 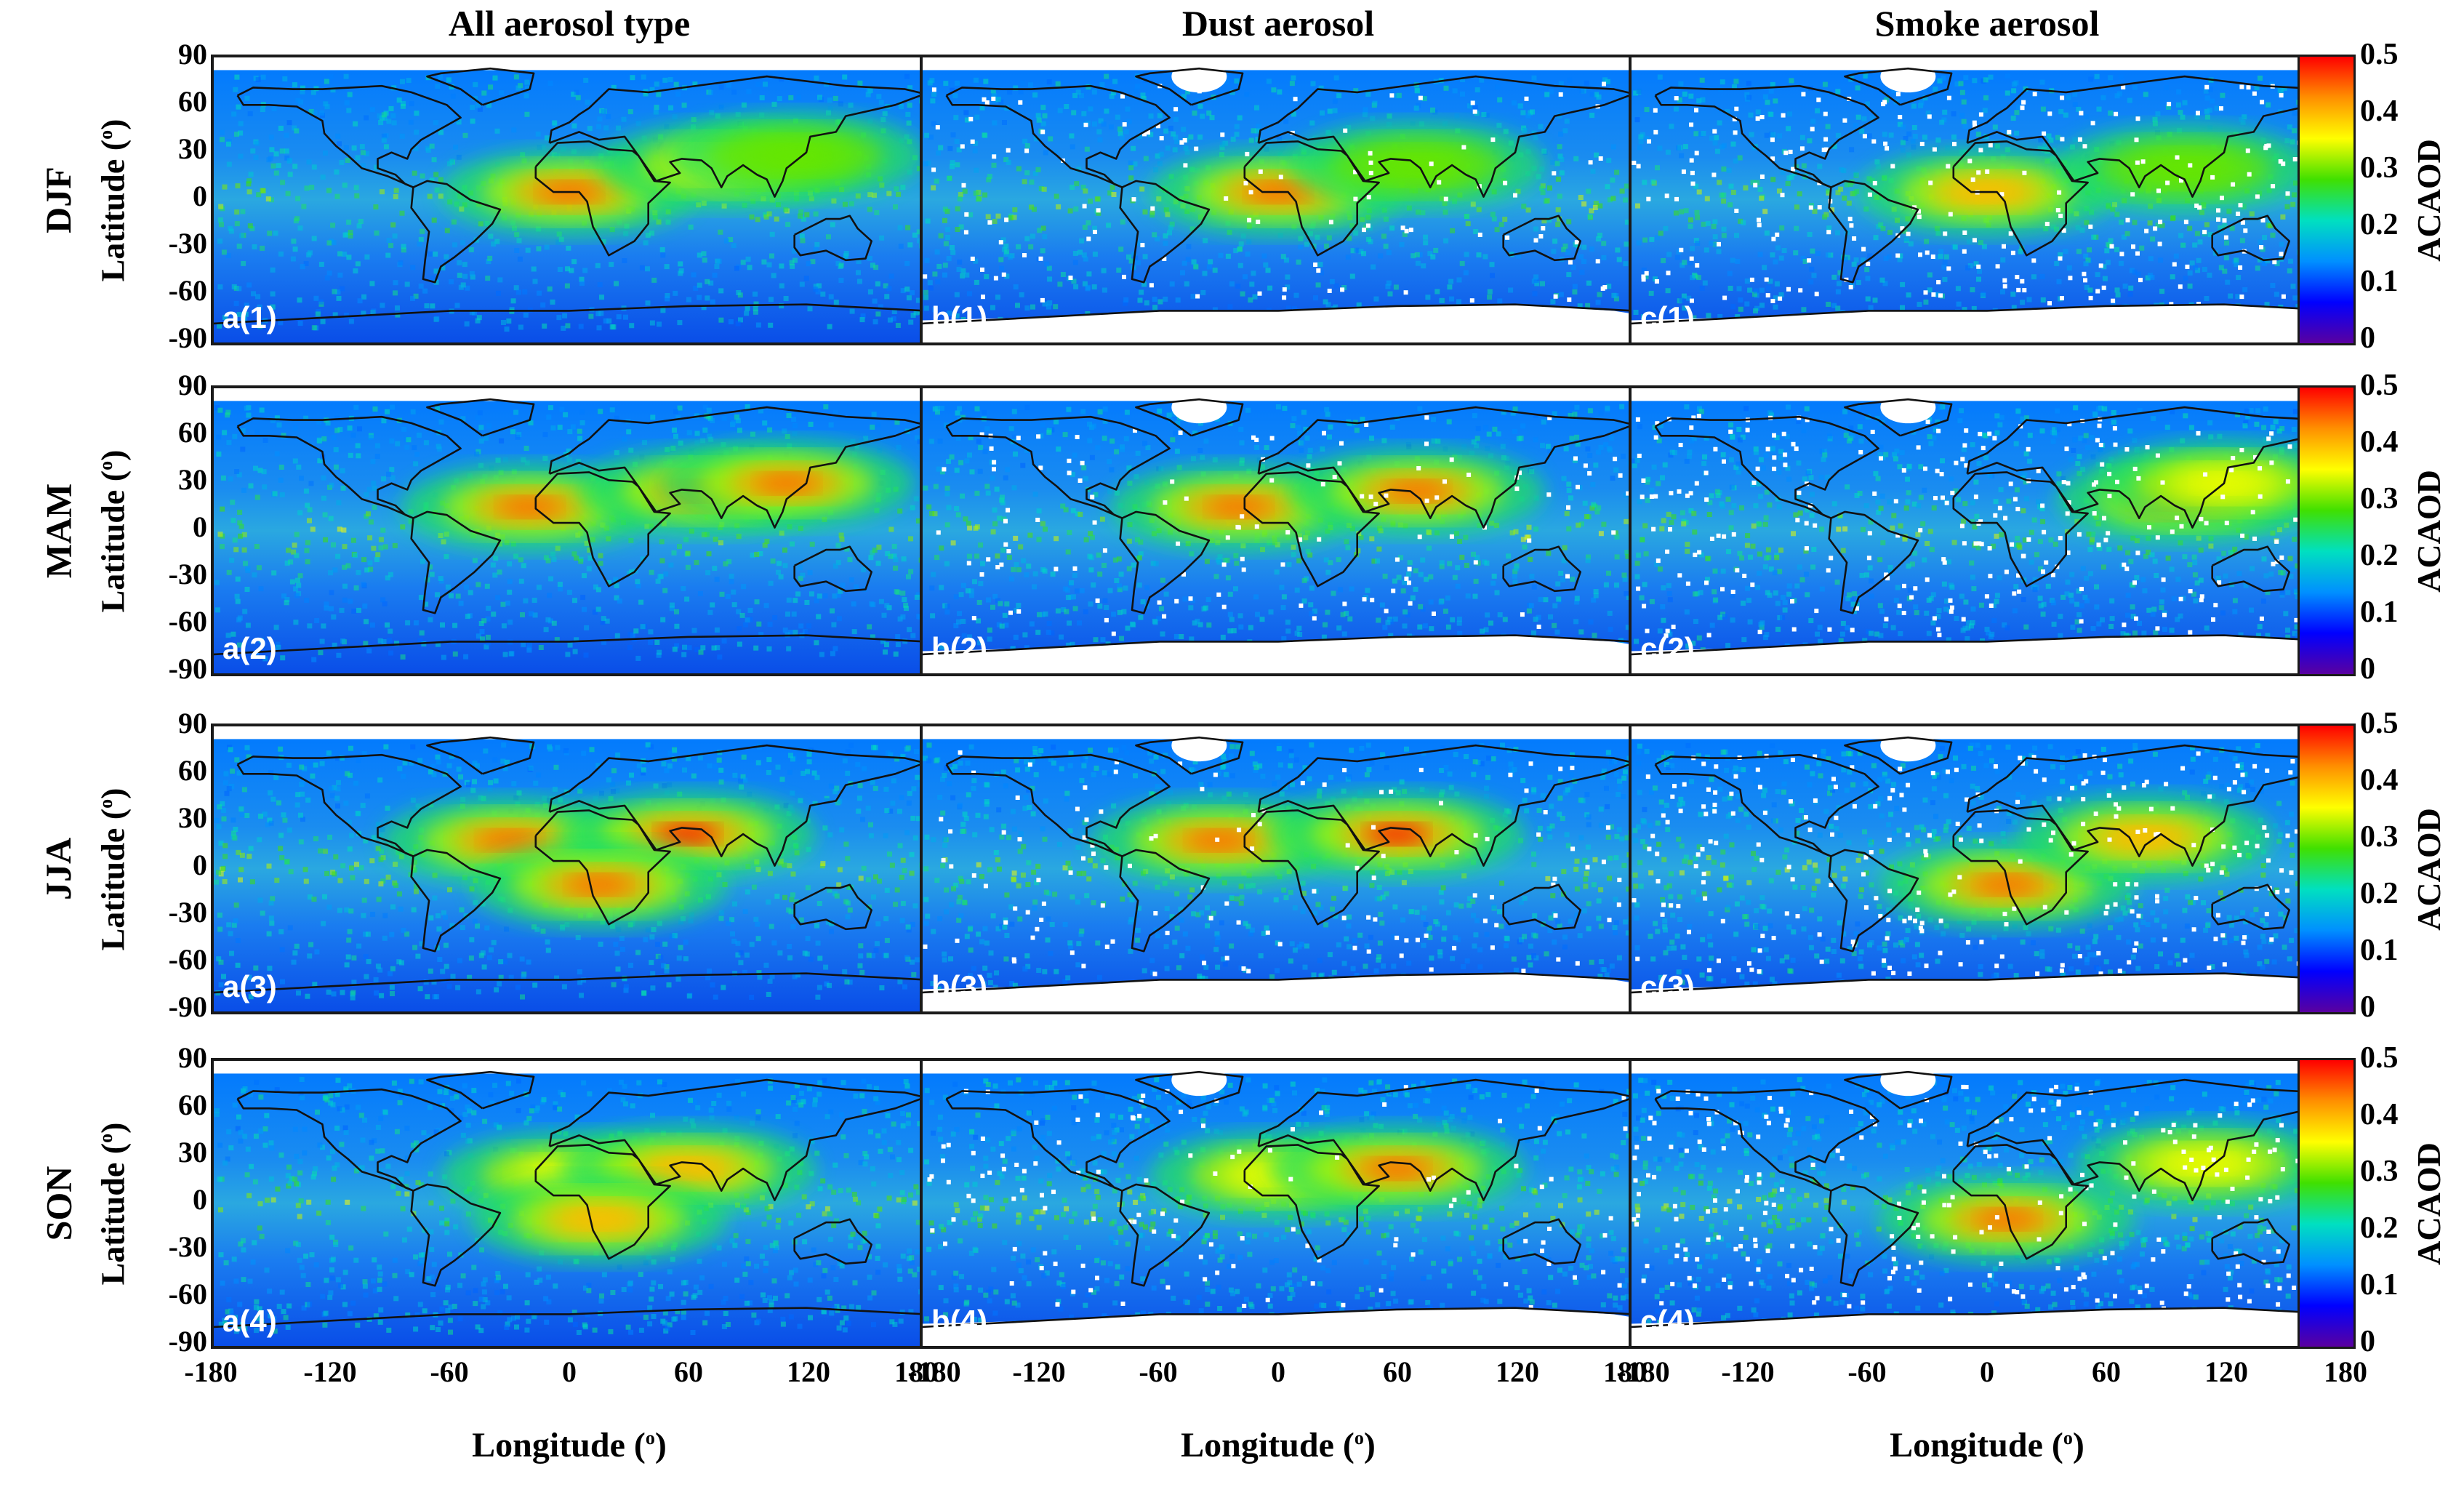 I want to click on y-axis-label: Latitude (o), so click(x=113, y=200).